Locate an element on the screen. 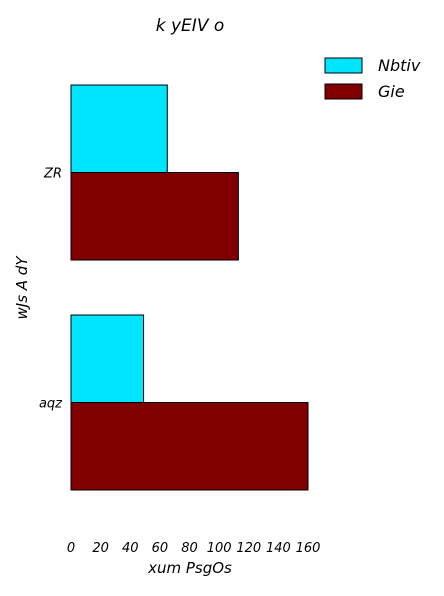 The image size is (444, 596). category-label: aqz is located at coordinates (51, 404).